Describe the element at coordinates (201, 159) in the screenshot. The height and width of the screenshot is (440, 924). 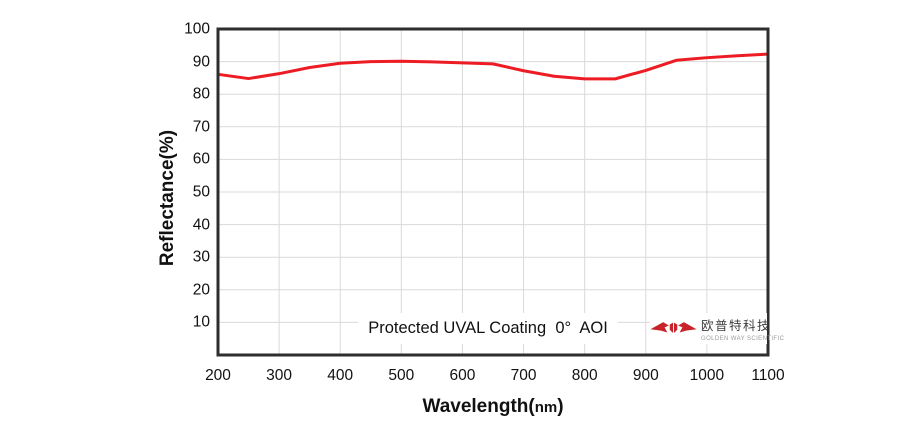
I see `y-tick-label: 60` at that location.